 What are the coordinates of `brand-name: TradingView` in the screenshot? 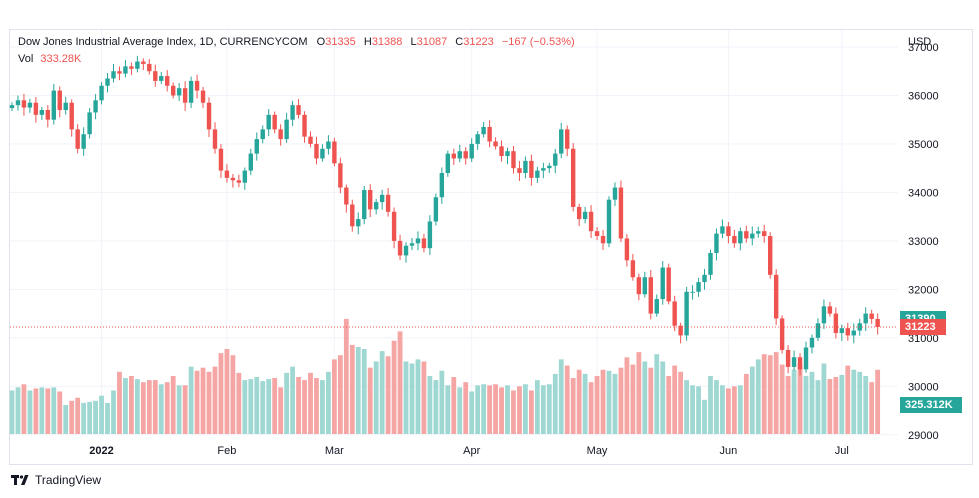 It's located at (68, 480).